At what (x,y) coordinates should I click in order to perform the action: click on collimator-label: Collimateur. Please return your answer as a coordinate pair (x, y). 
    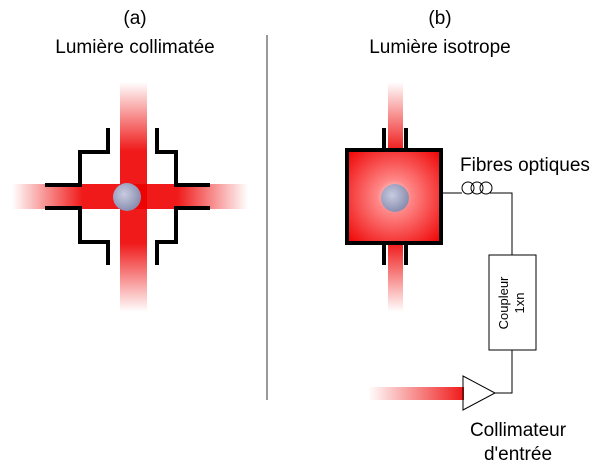
    Looking at the image, I should click on (518, 430).